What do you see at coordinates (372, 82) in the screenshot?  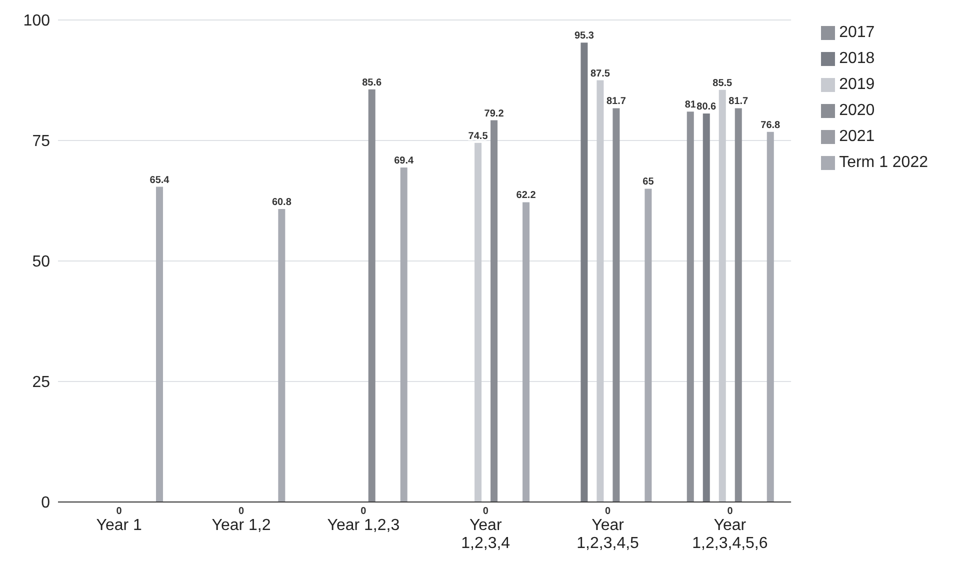 I see `data-label: 85.6` at bounding box center [372, 82].